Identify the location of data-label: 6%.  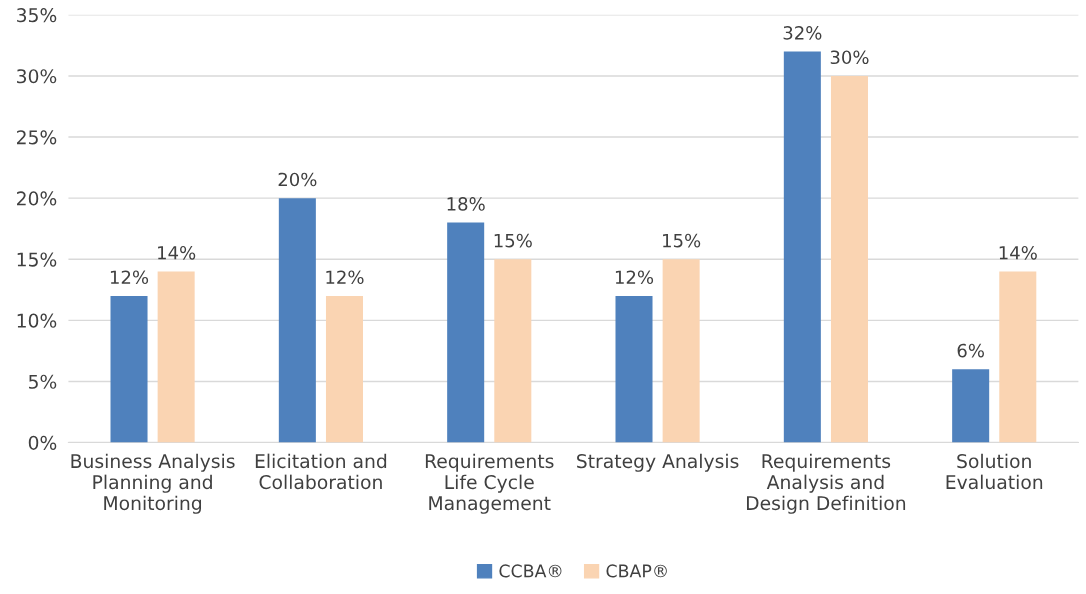
(970, 350).